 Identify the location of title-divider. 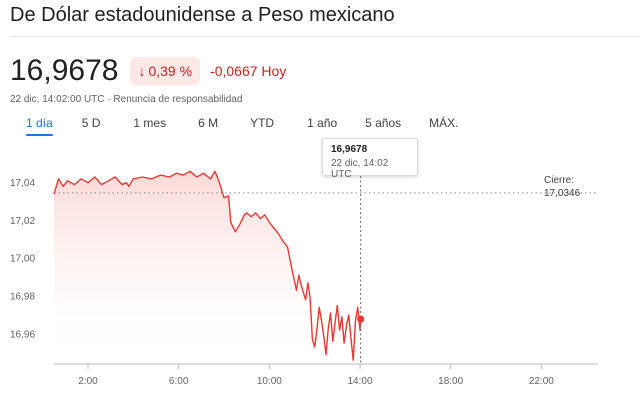
(325, 36).